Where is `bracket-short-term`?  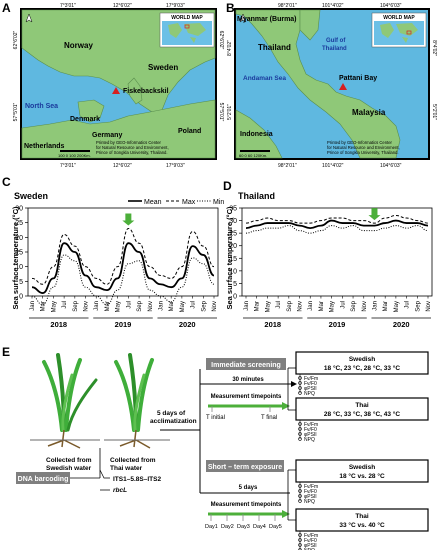
bracket-short-term is located at coordinates (291, 495).